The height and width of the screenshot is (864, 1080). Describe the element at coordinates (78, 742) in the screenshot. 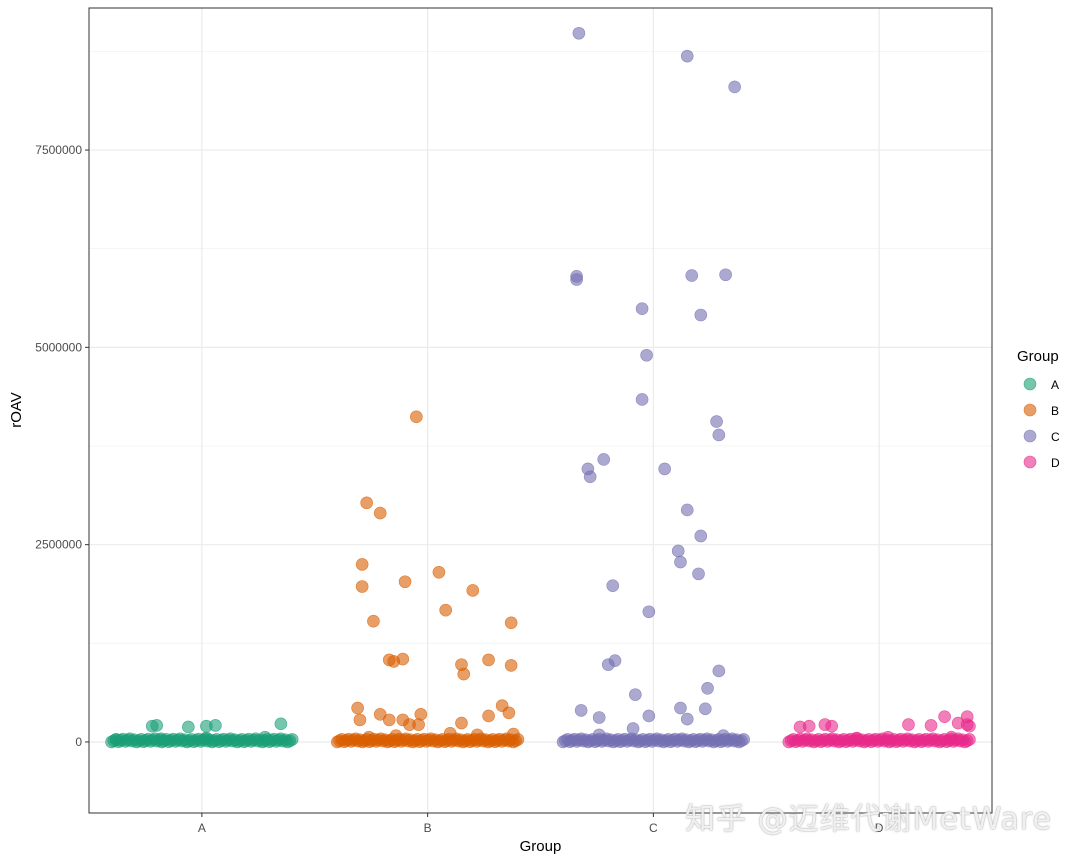

I see `y-tick-label: 0` at that location.